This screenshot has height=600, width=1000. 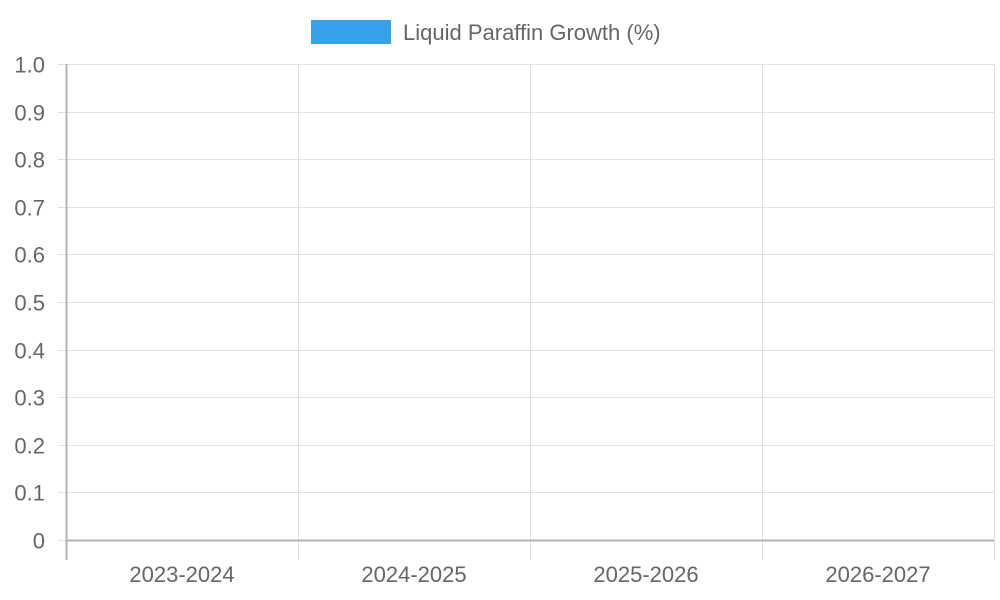 What do you see at coordinates (39, 541) in the screenshot?
I see `y-tick-label: 0` at bounding box center [39, 541].